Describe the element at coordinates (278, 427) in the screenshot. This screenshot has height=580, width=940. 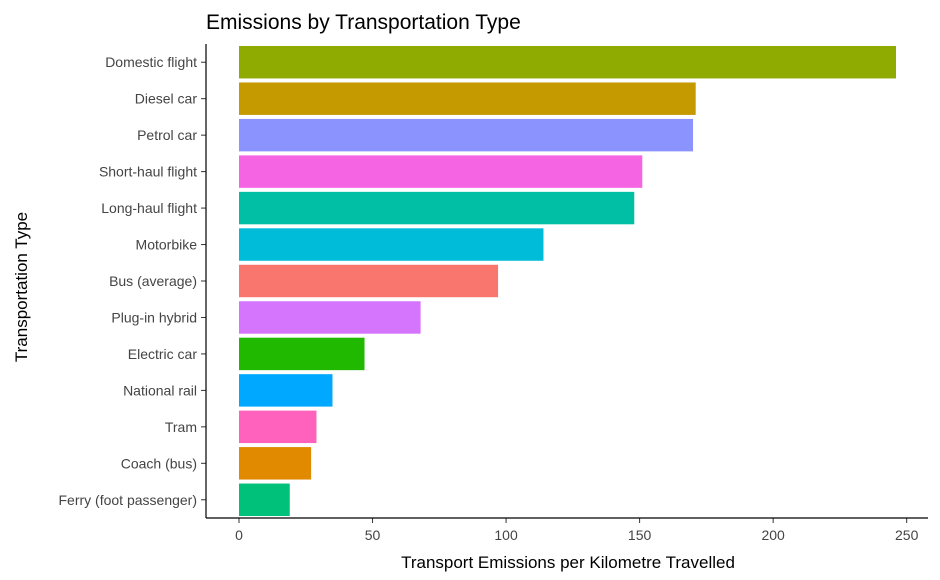
I see `bar-tram` at that location.